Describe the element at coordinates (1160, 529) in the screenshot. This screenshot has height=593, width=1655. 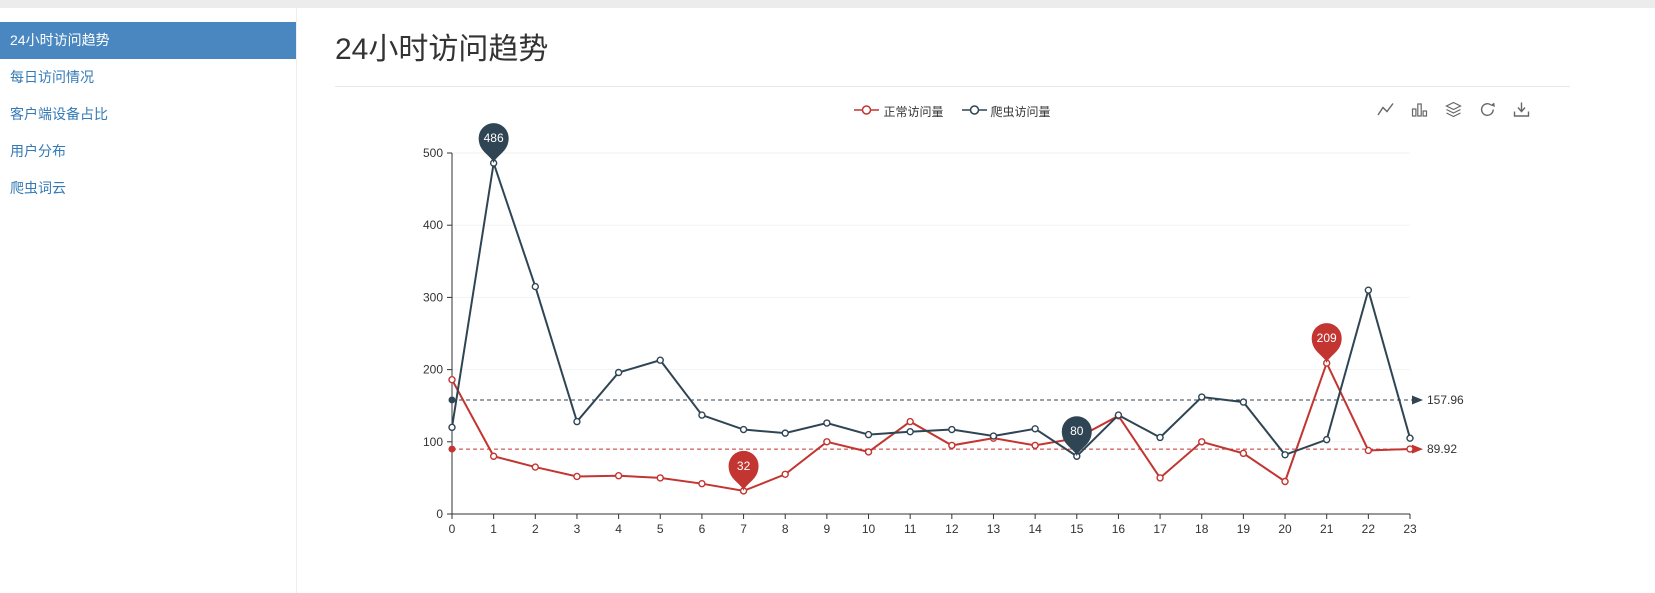
I see `x-tick-label: 17` at that location.